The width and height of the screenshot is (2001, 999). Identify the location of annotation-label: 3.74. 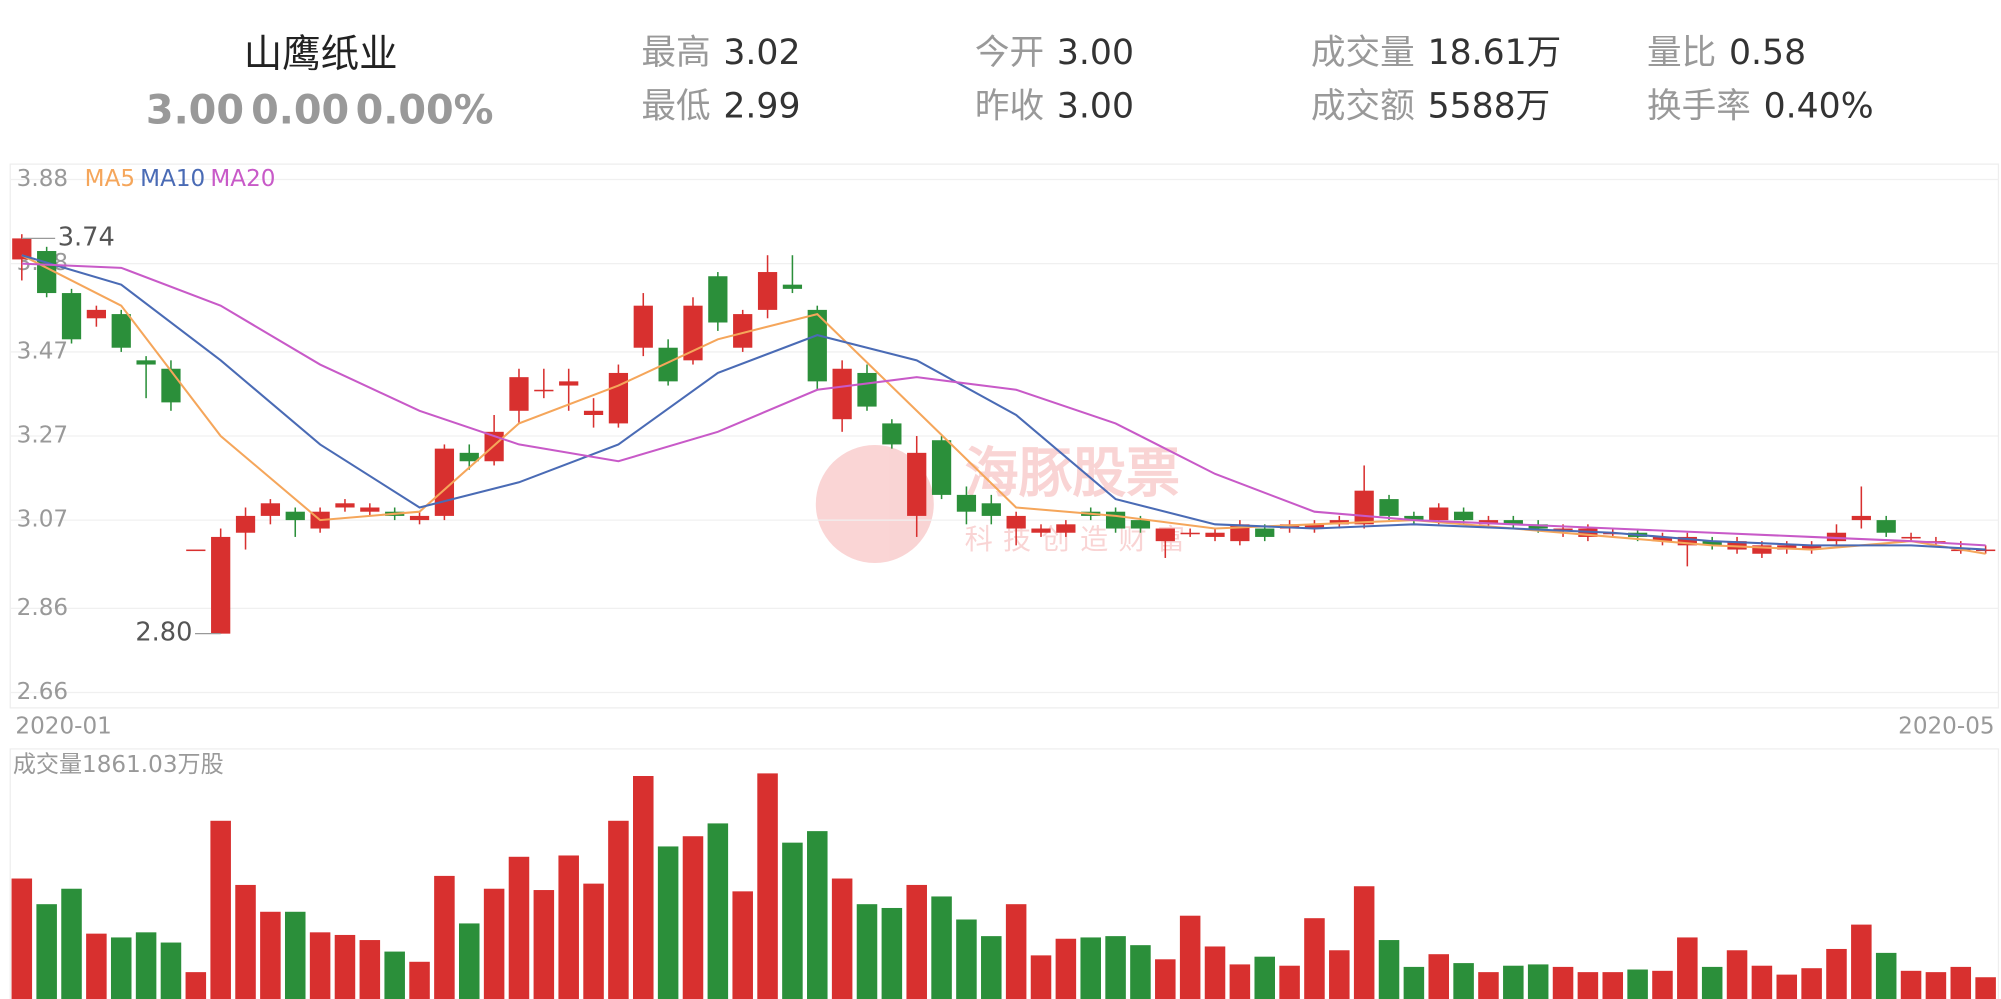
(86, 237).